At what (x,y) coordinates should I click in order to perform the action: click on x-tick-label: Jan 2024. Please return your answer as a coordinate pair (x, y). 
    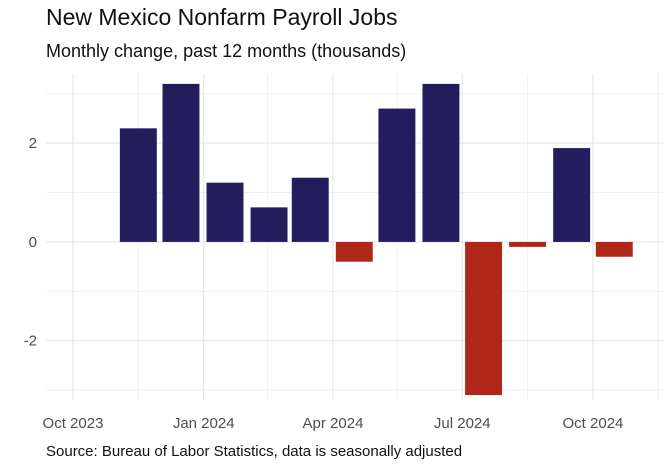
    Looking at the image, I should click on (204, 423).